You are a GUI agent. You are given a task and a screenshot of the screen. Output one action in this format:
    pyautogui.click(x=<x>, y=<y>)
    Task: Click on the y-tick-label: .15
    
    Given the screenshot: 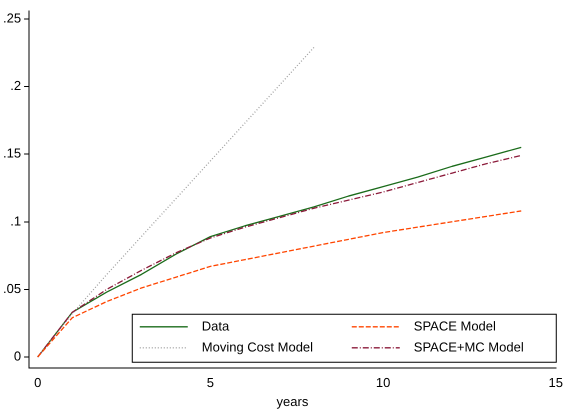 What is the action you would take?
    pyautogui.click(x=12, y=153)
    